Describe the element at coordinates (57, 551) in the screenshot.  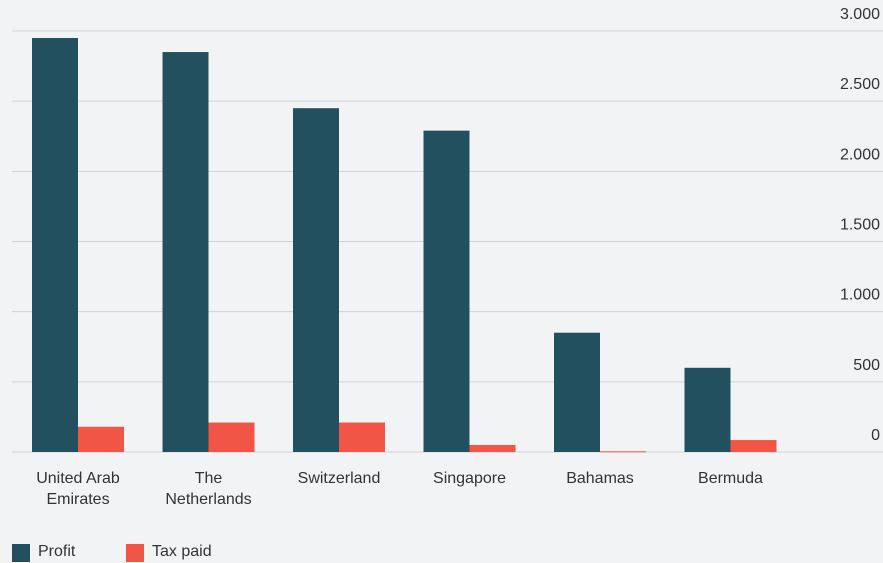
I see `legend-label: Profit` at that location.